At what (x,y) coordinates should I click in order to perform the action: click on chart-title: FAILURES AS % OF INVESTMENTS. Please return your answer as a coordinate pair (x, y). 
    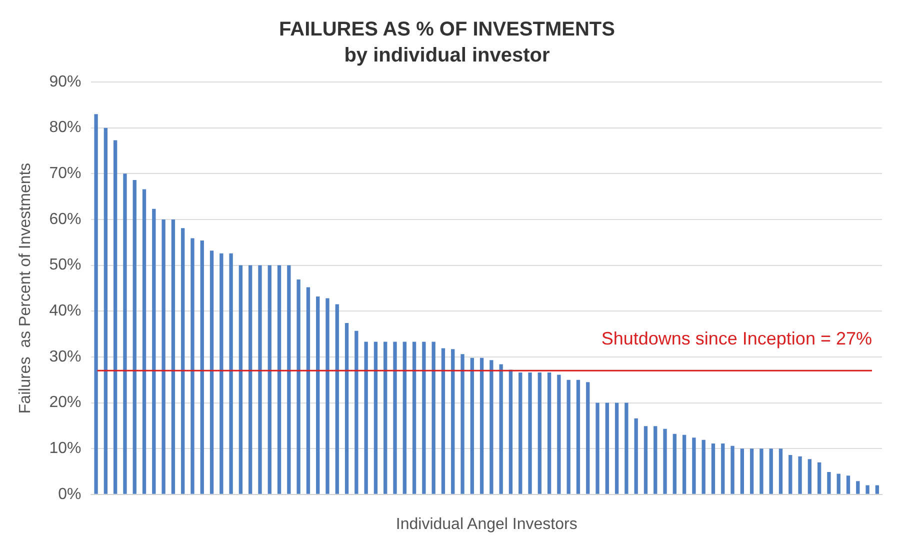
    Looking at the image, I should click on (447, 29).